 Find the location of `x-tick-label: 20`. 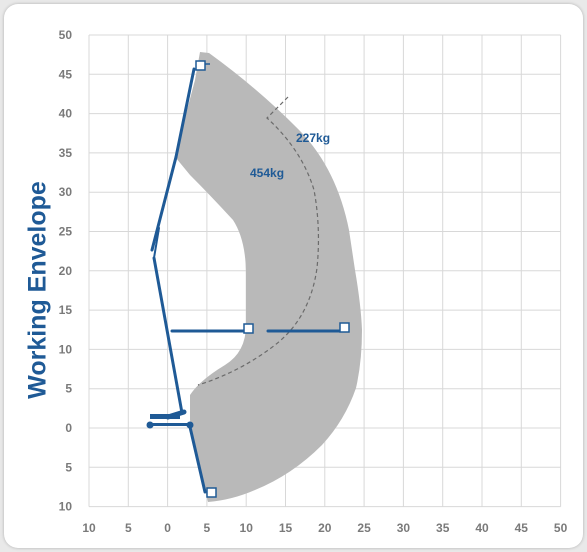

x-tick-label: 20 is located at coordinates (325, 528).